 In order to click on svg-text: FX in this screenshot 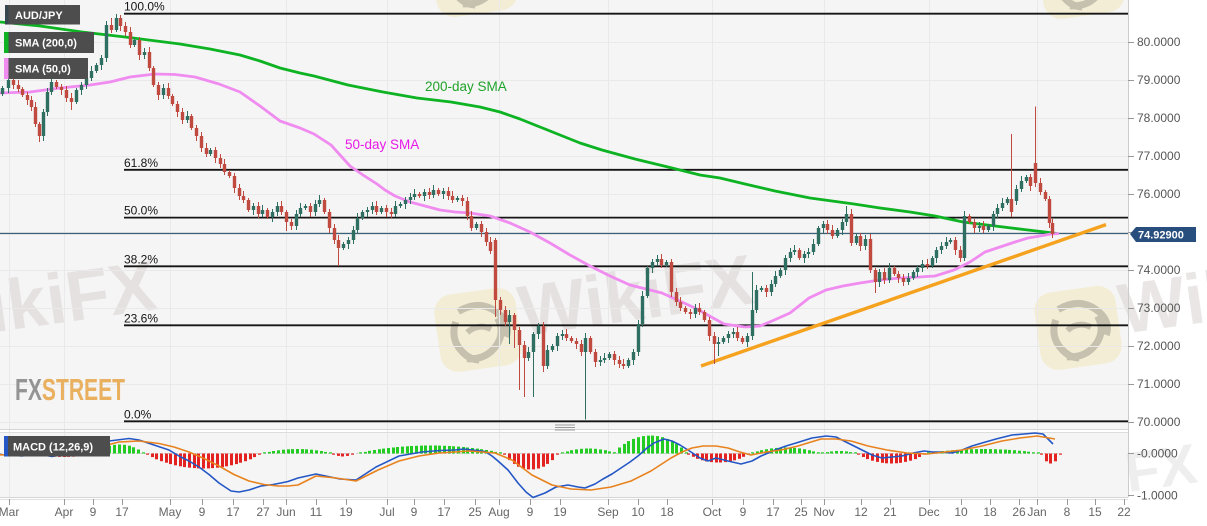, I will do `click(1161, 468)`.